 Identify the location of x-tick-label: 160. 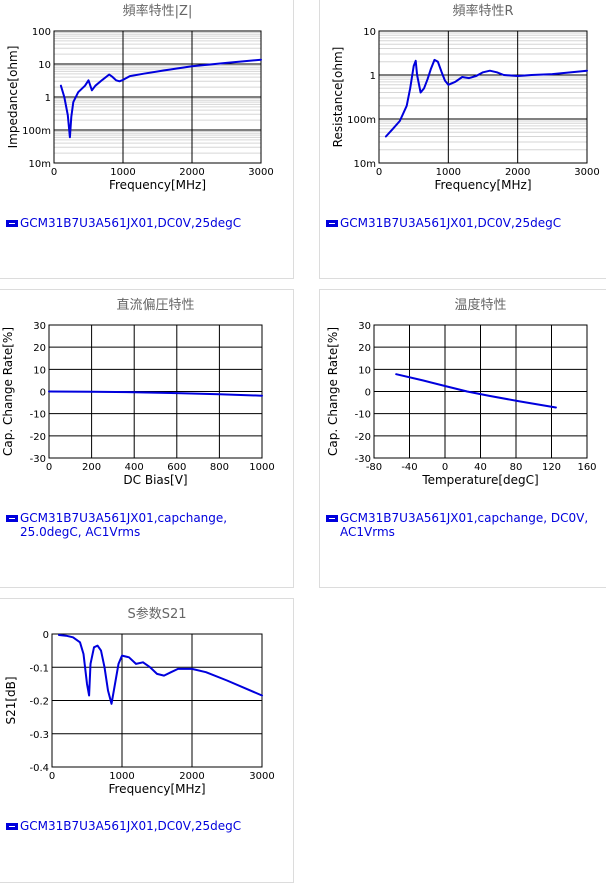
(586, 467).